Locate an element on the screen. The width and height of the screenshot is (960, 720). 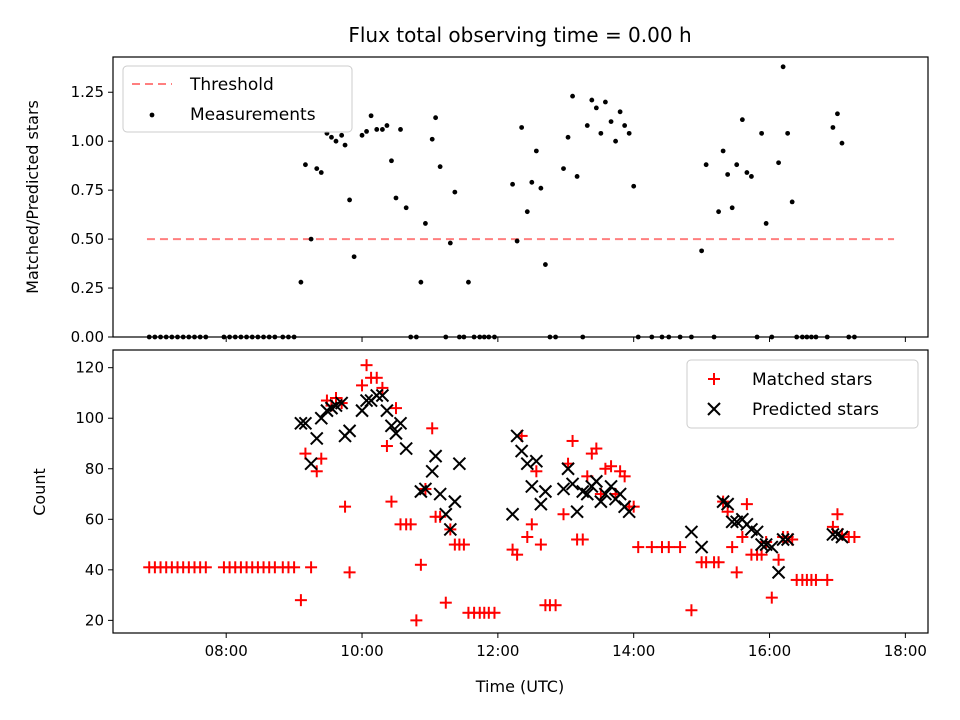
top-legend: Threshold Measurements is located at coordinates (237, 99).